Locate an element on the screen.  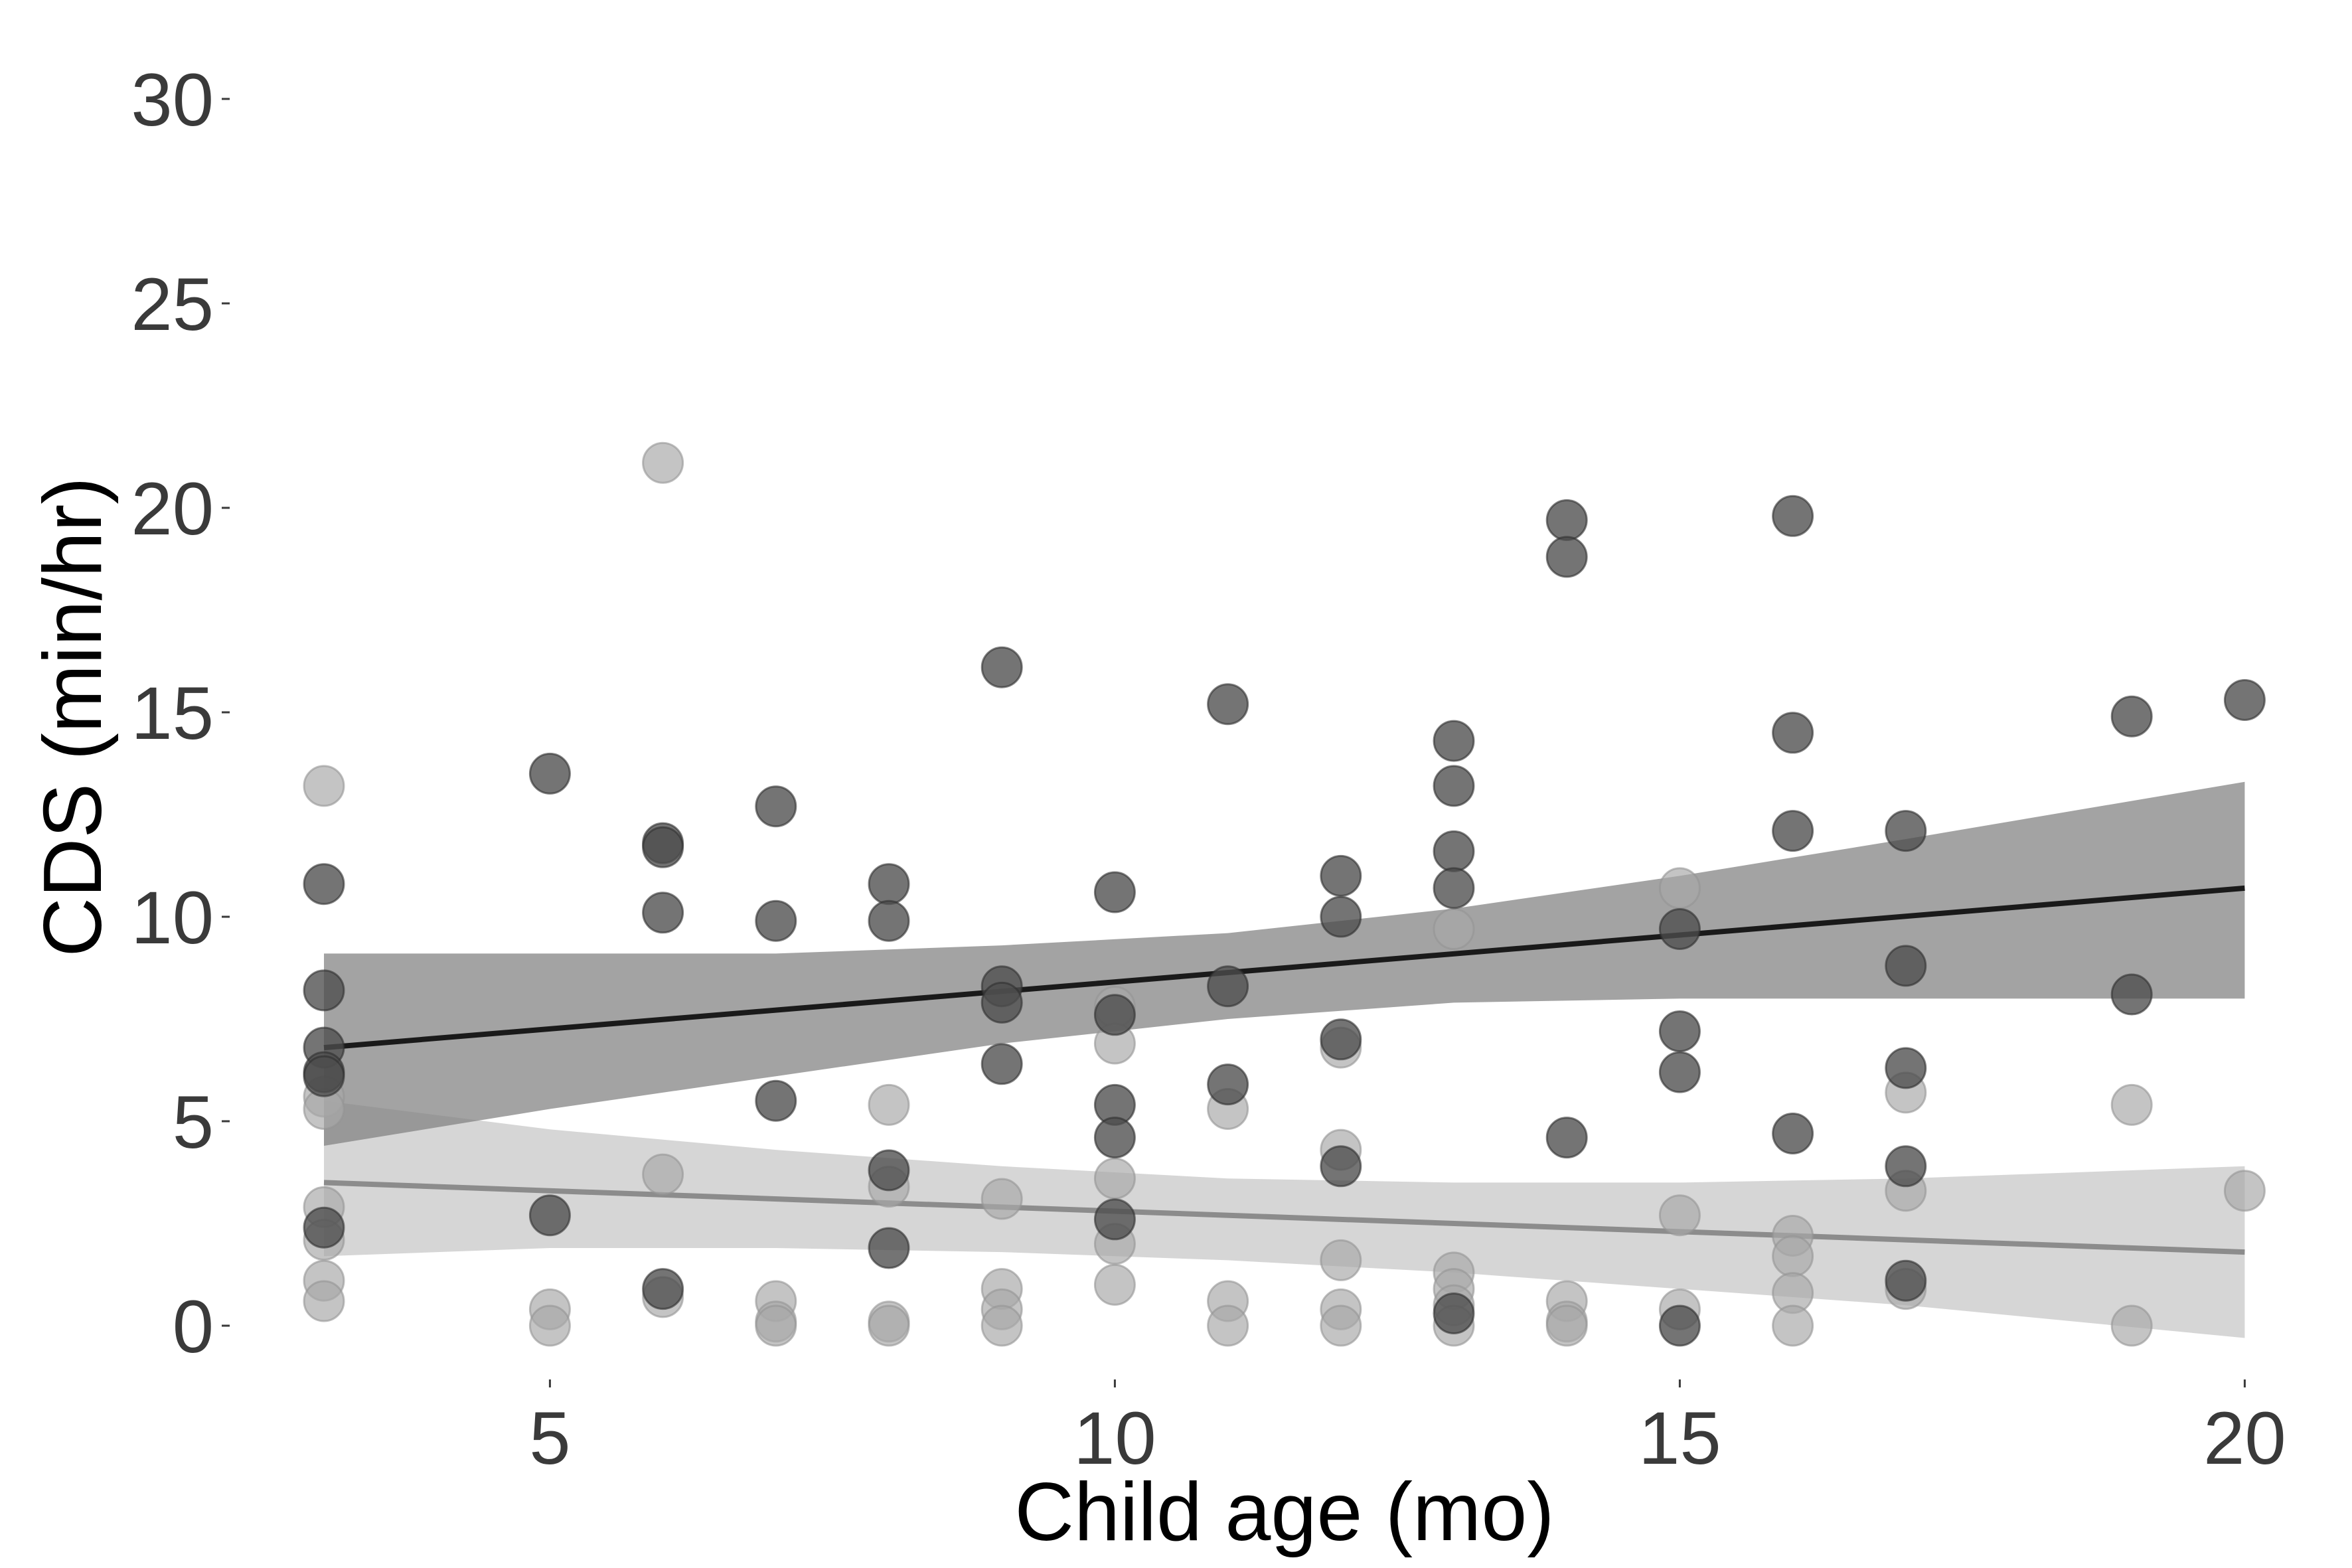
y-tick-label: 15 is located at coordinates (173, 713).